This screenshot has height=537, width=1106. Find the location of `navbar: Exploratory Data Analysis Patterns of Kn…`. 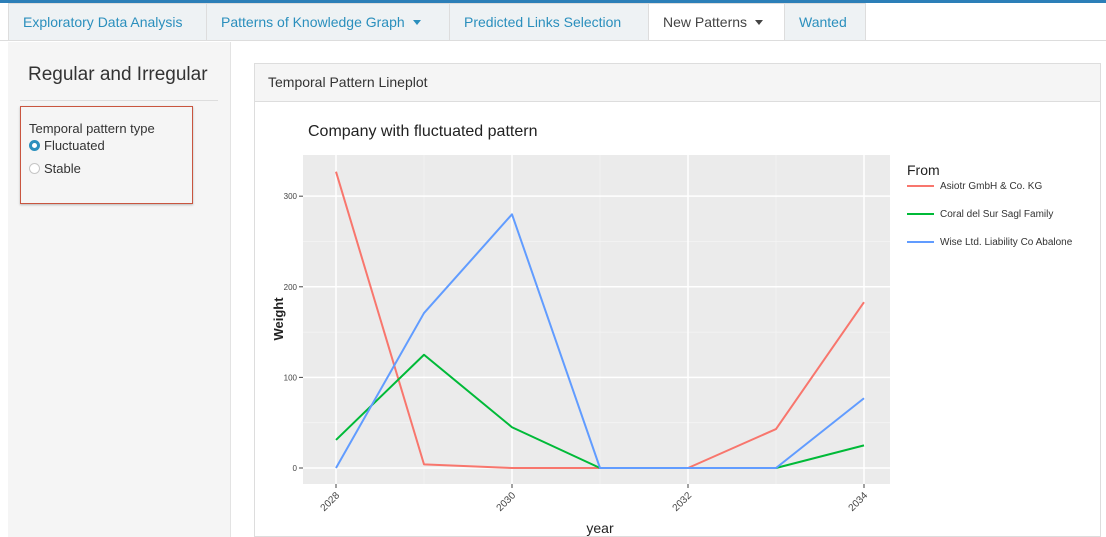

navbar: Exploratory Data Analysis Patterns of Kn… is located at coordinates (553, 22).